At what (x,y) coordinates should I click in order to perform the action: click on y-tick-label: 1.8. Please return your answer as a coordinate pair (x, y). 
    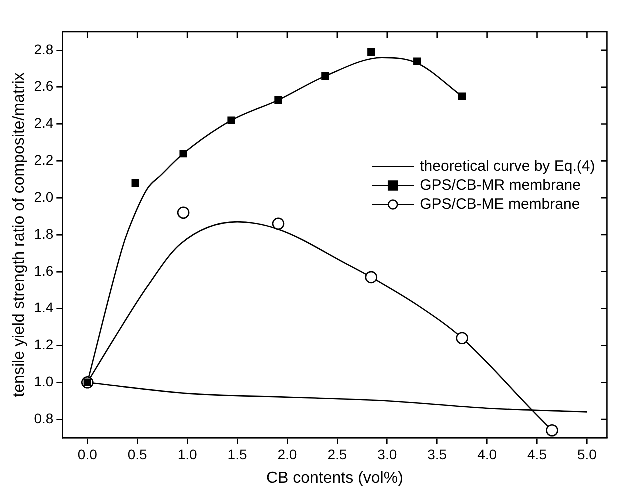
    Looking at the image, I should click on (44, 234).